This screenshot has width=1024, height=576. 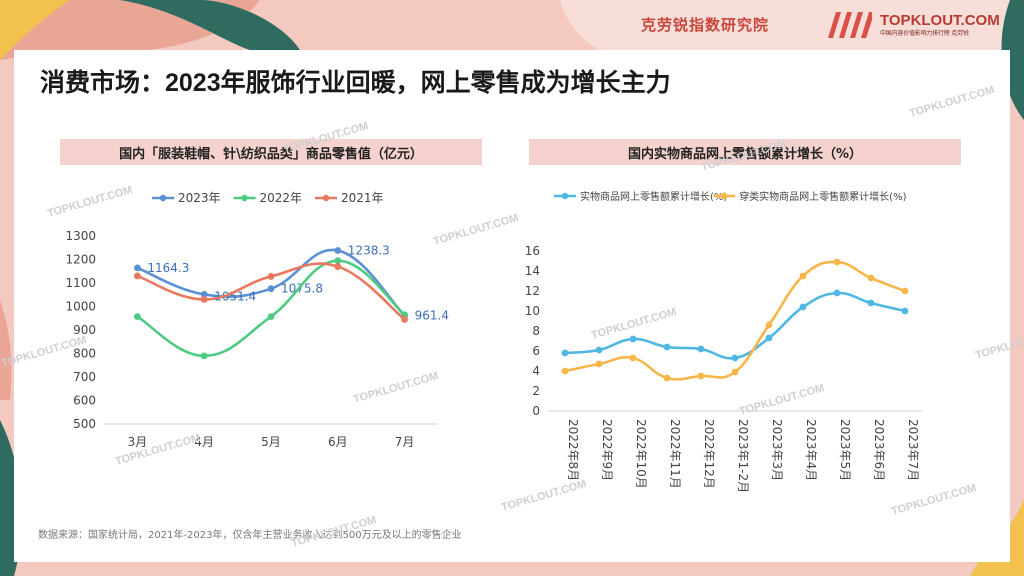 What do you see at coordinates (84, 354) in the screenshot?
I see `chart1-y-tick-label: 800` at bounding box center [84, 354].